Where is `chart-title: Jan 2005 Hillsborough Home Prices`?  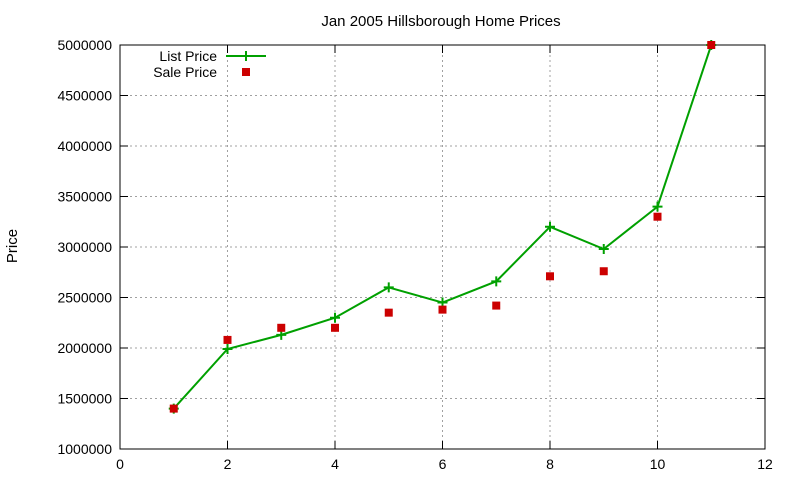 chart-title: Jan 2005 Hillsborough Home Prices is located at coordinates (440, 21).